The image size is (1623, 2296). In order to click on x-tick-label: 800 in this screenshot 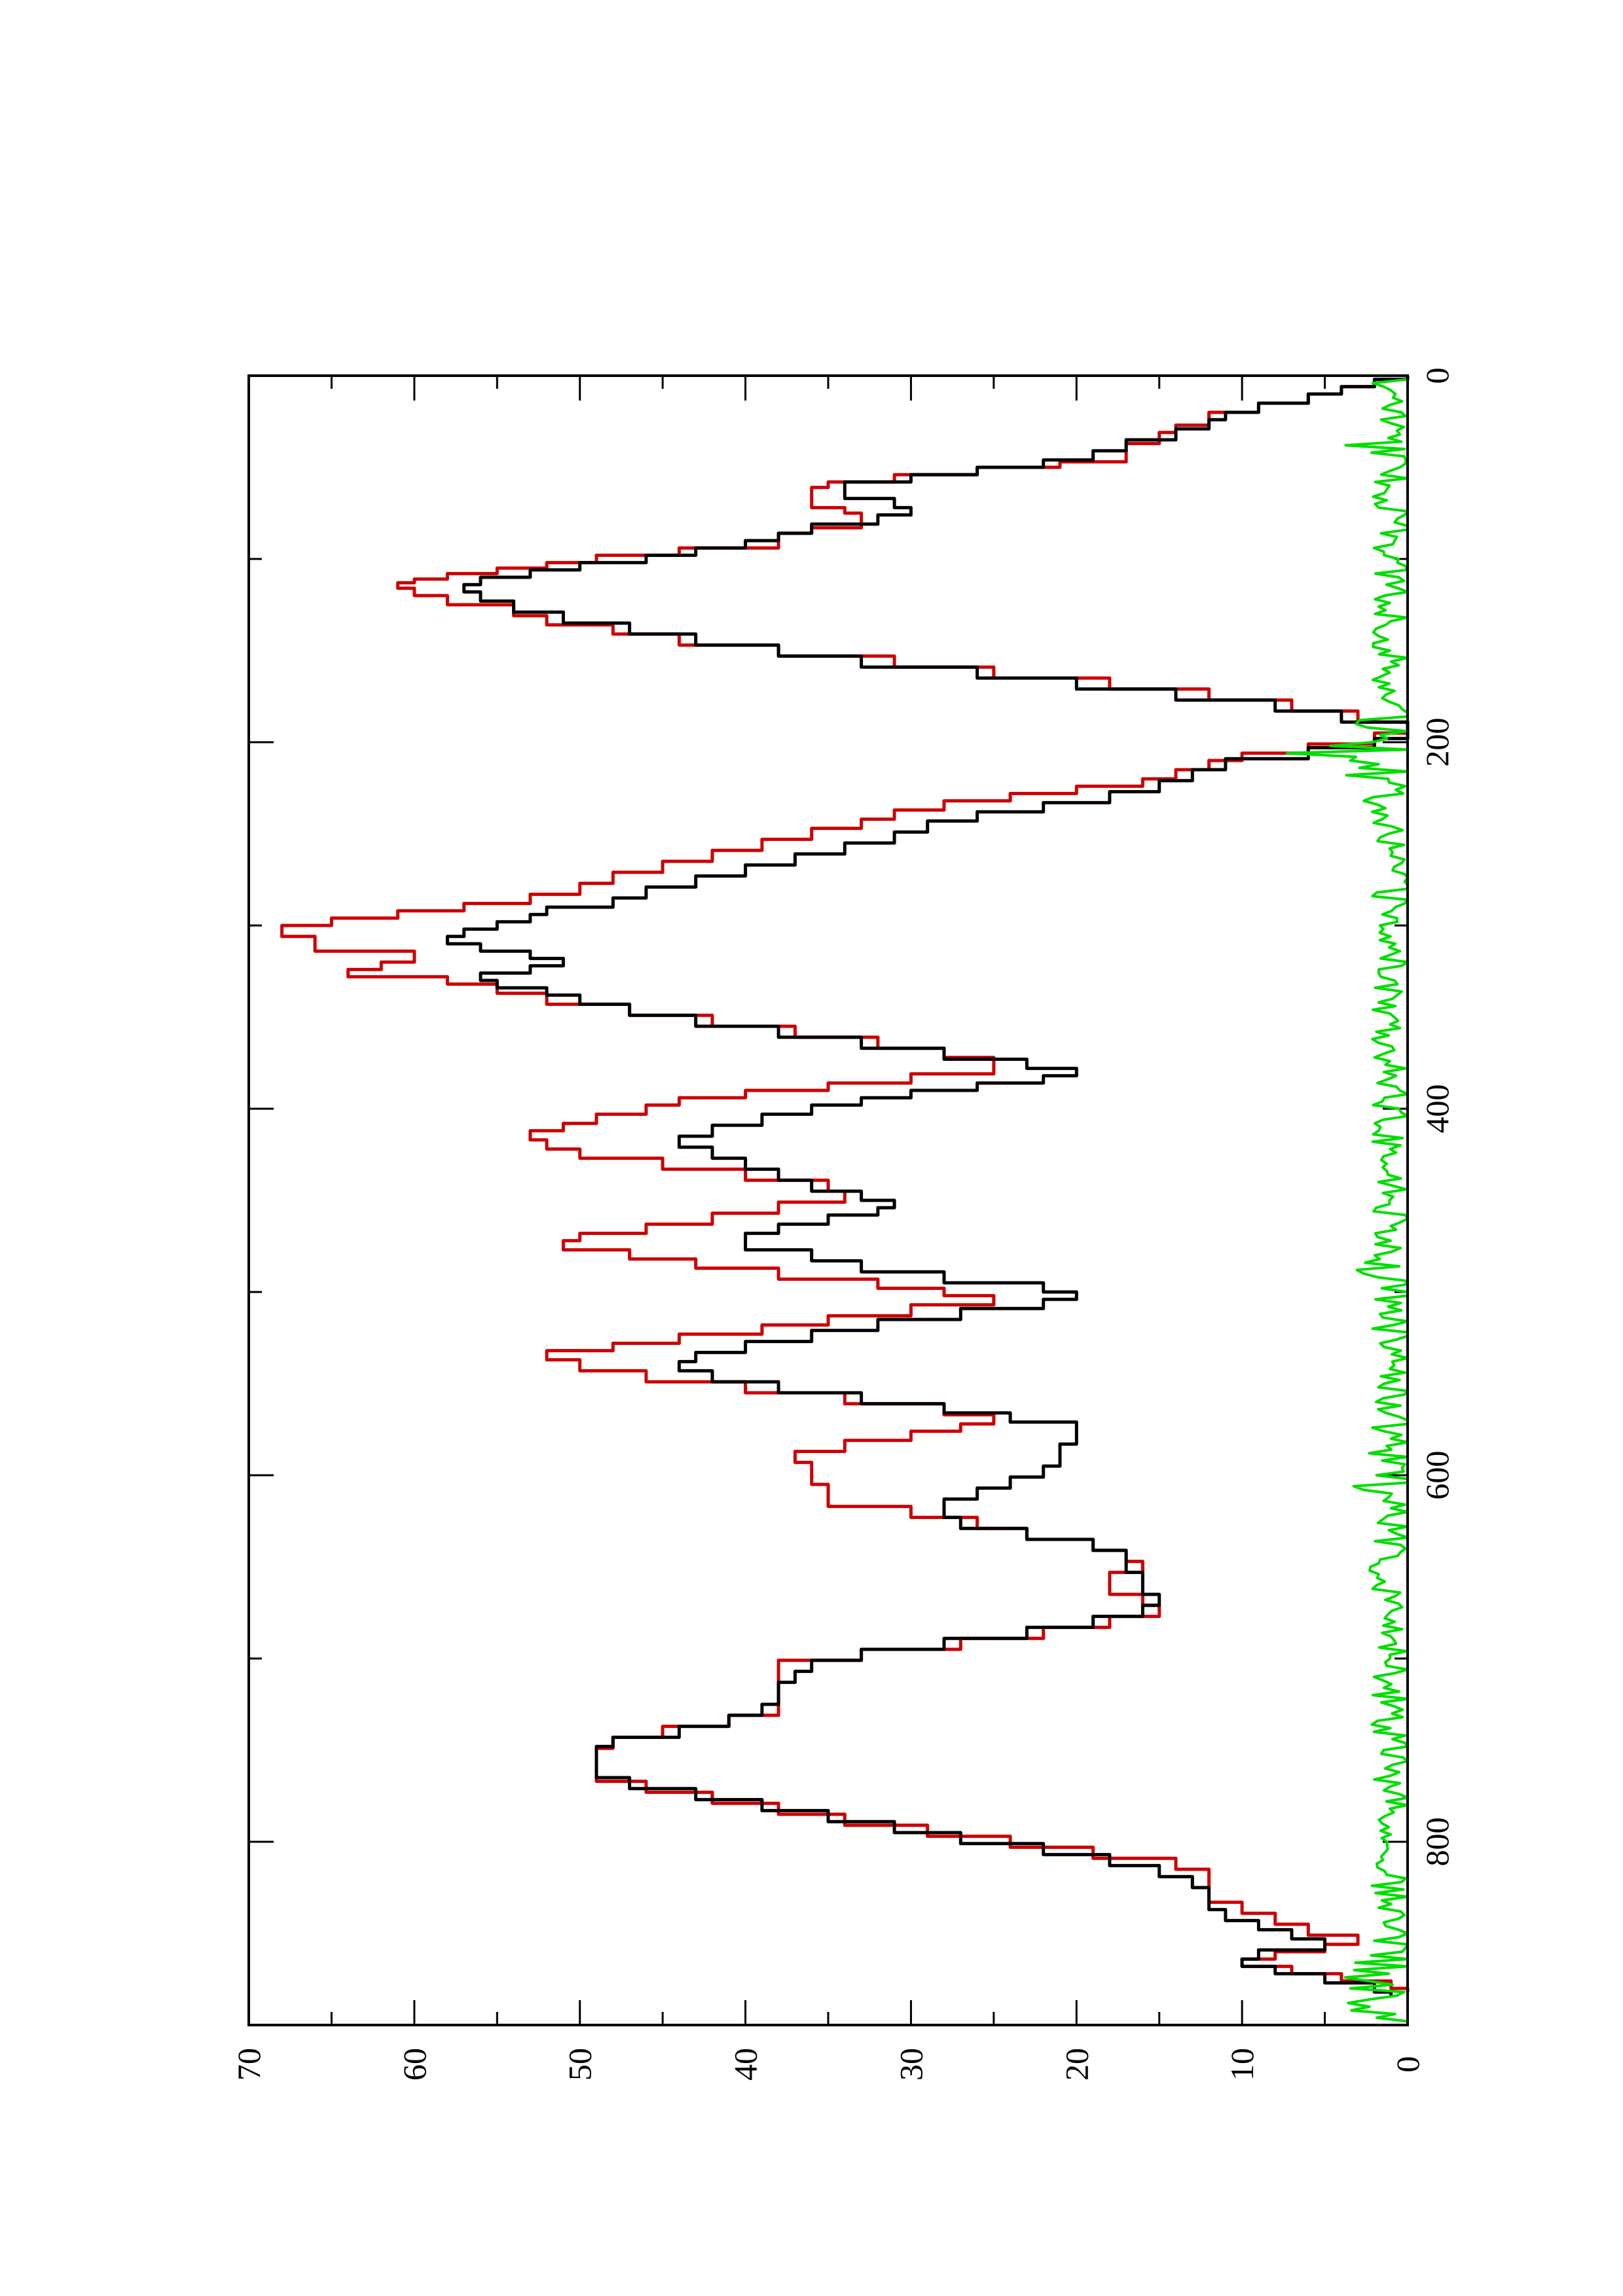, I will do `click(1437, 1842)`.